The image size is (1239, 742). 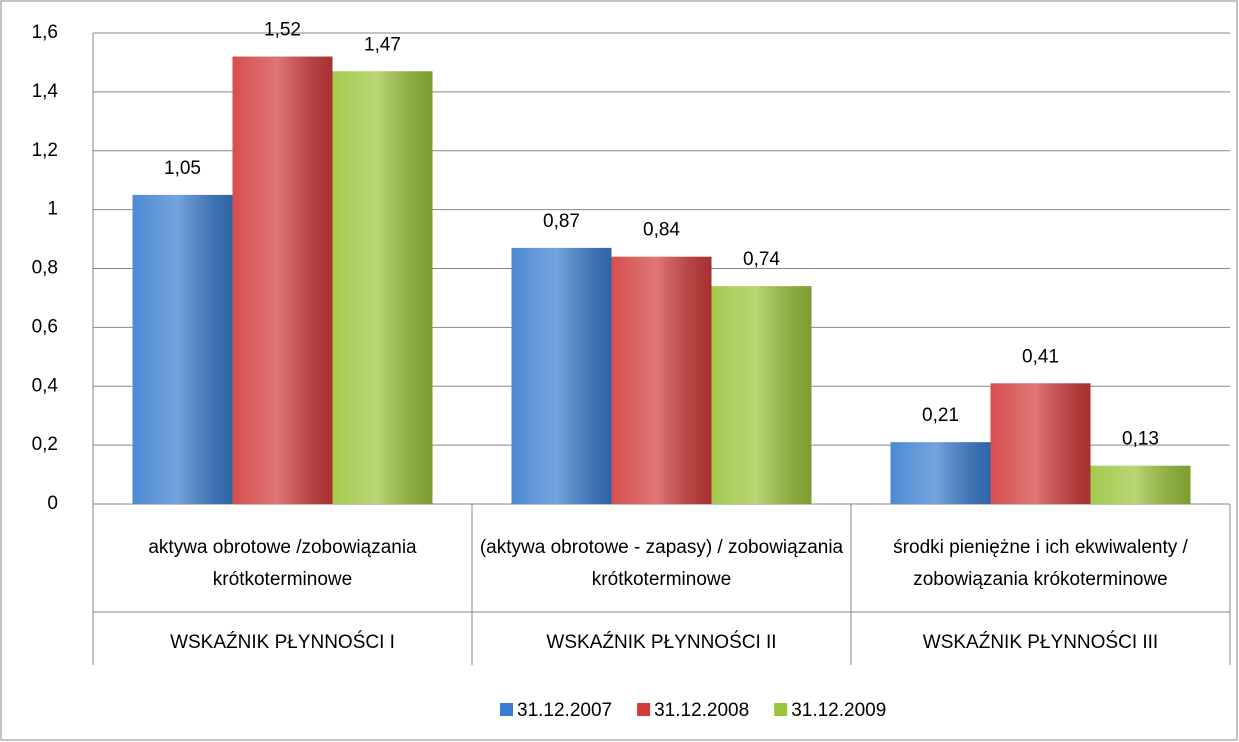 I want to click on y-tick-label: 1,6, so click(x=45, y=32).